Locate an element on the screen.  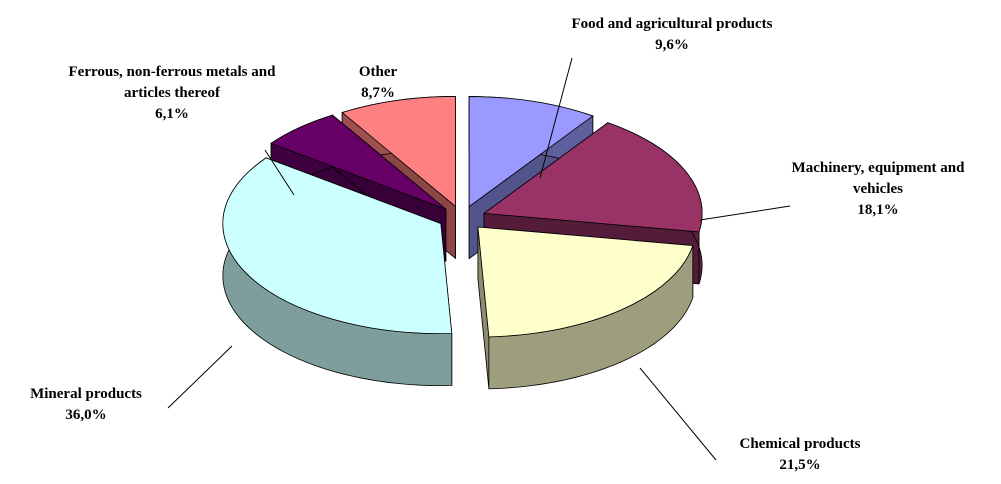
slice-label: Machinery, equipment and vehicles 18,1% is located at coordinates (878, 189).